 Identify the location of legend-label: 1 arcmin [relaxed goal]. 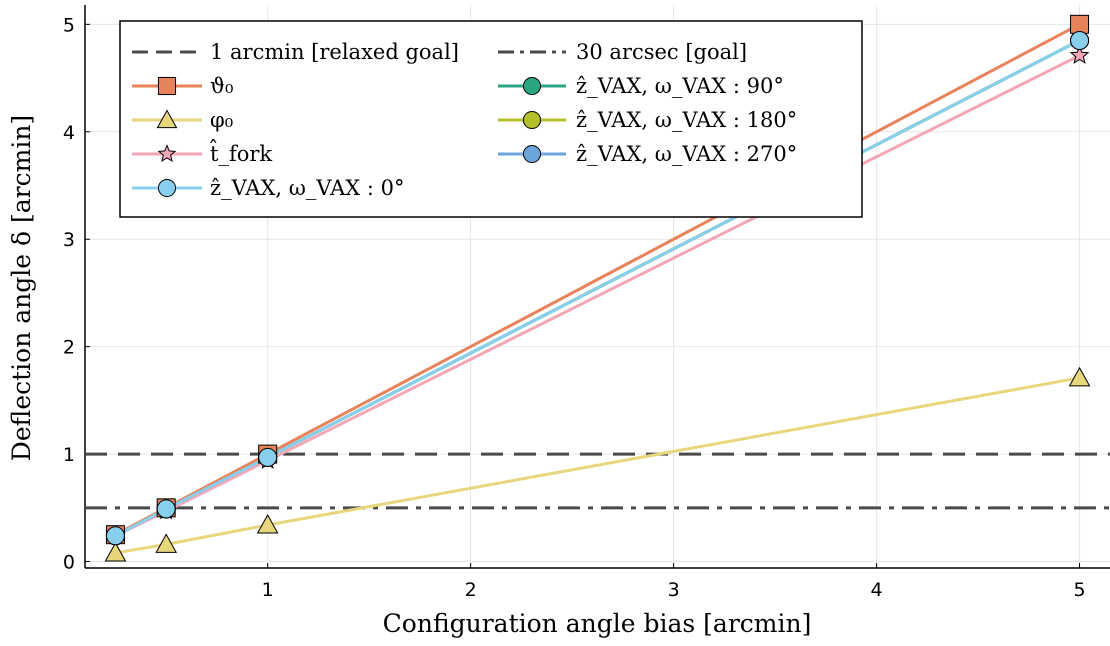
(334, 52).